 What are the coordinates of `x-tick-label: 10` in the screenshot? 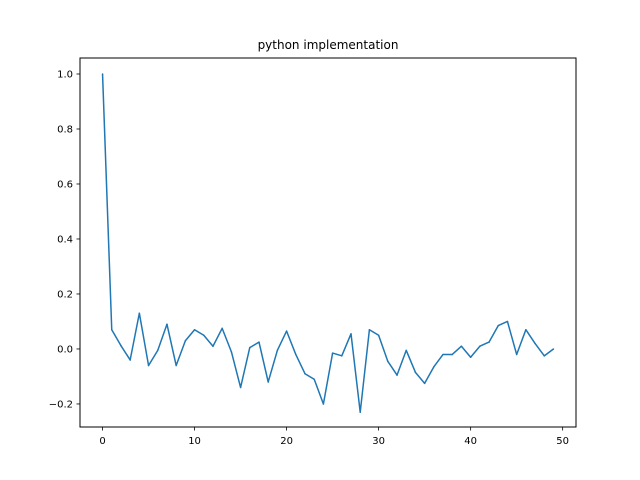 It's located at (194, 441).